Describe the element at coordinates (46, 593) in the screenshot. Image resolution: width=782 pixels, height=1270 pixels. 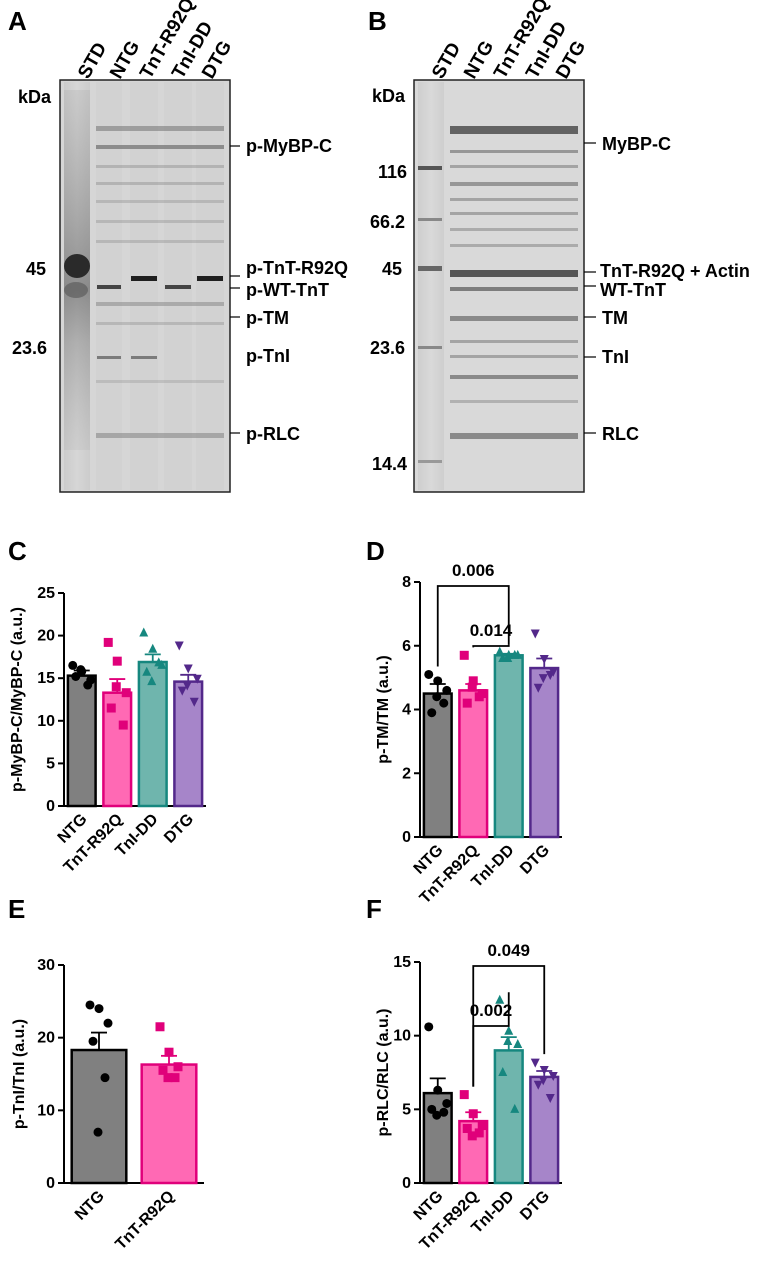
I see `y-tick-label: 25` at that location.